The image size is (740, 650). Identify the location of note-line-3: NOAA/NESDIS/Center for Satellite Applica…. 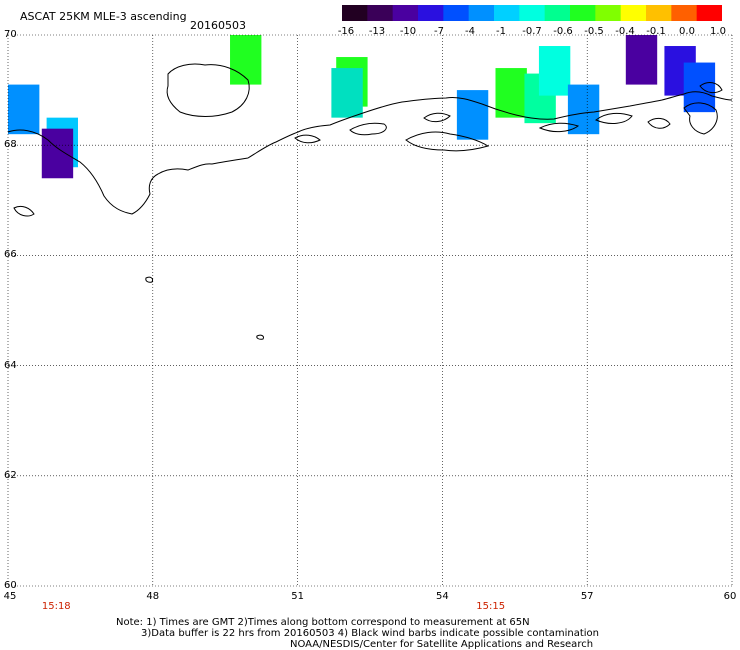
(442, 644).